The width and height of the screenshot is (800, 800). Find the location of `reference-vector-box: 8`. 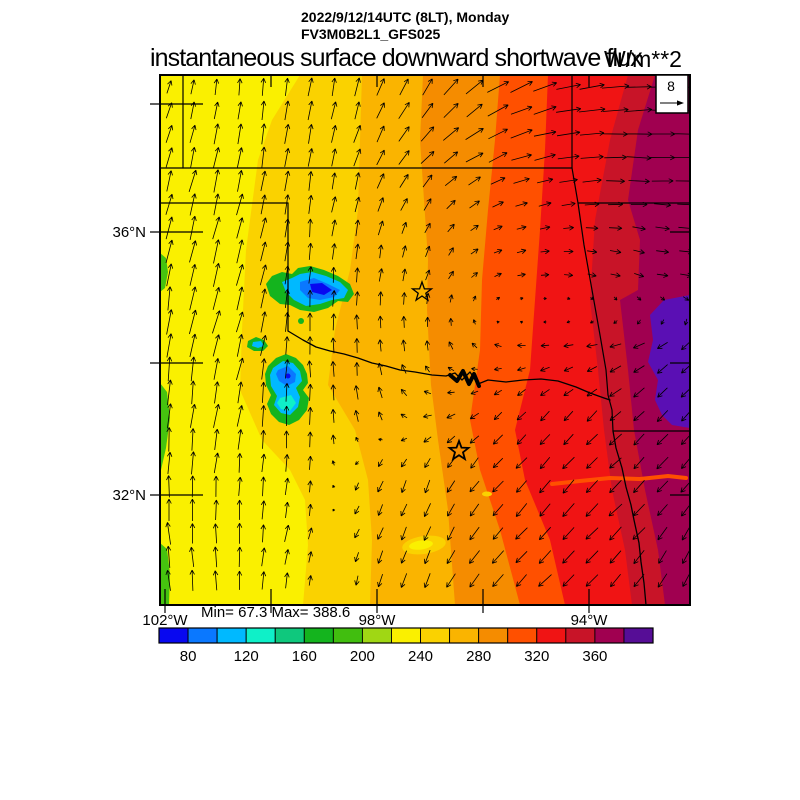

reference-vector-box: 8 is located at coordinates (672, 94).